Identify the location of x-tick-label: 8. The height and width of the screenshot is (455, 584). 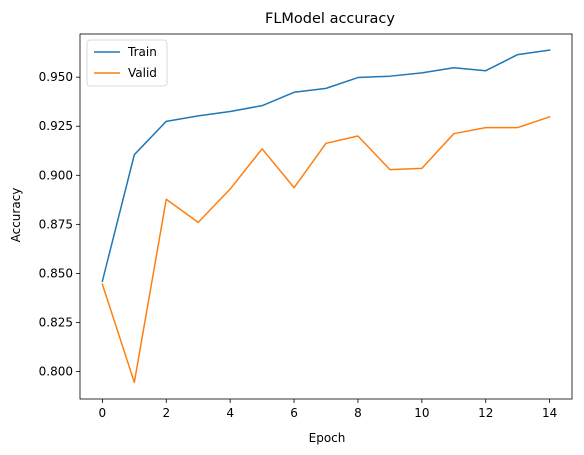
(358, 413).